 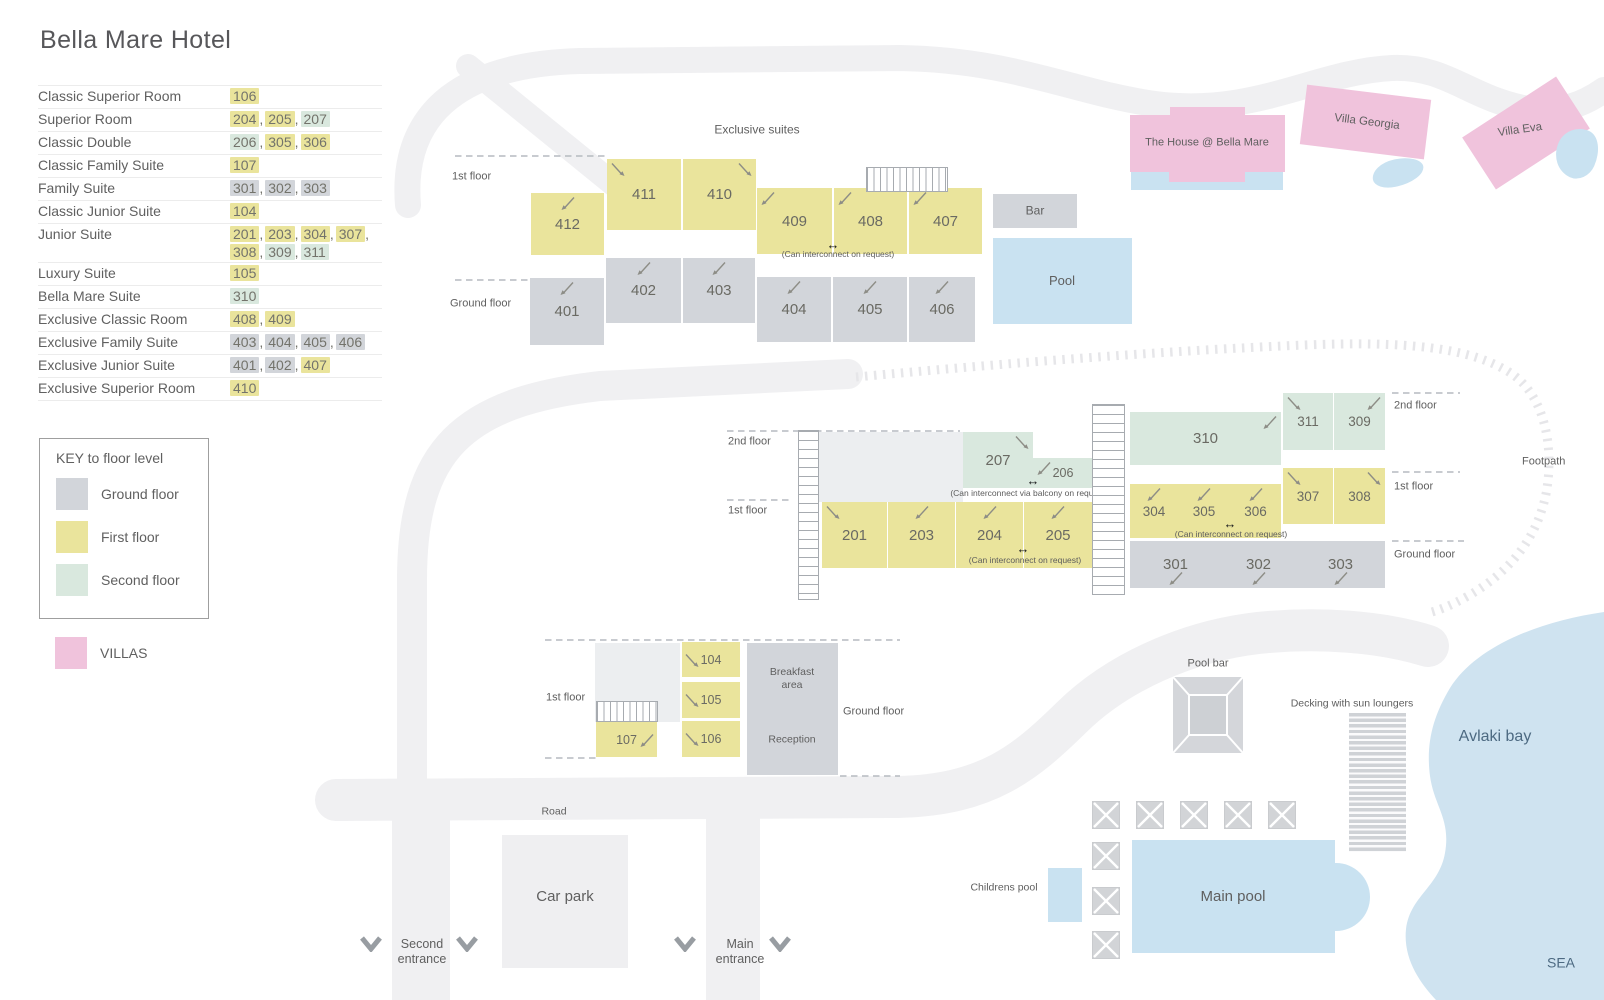 I want to click on room-number: 403, so click(x=719, y=290).